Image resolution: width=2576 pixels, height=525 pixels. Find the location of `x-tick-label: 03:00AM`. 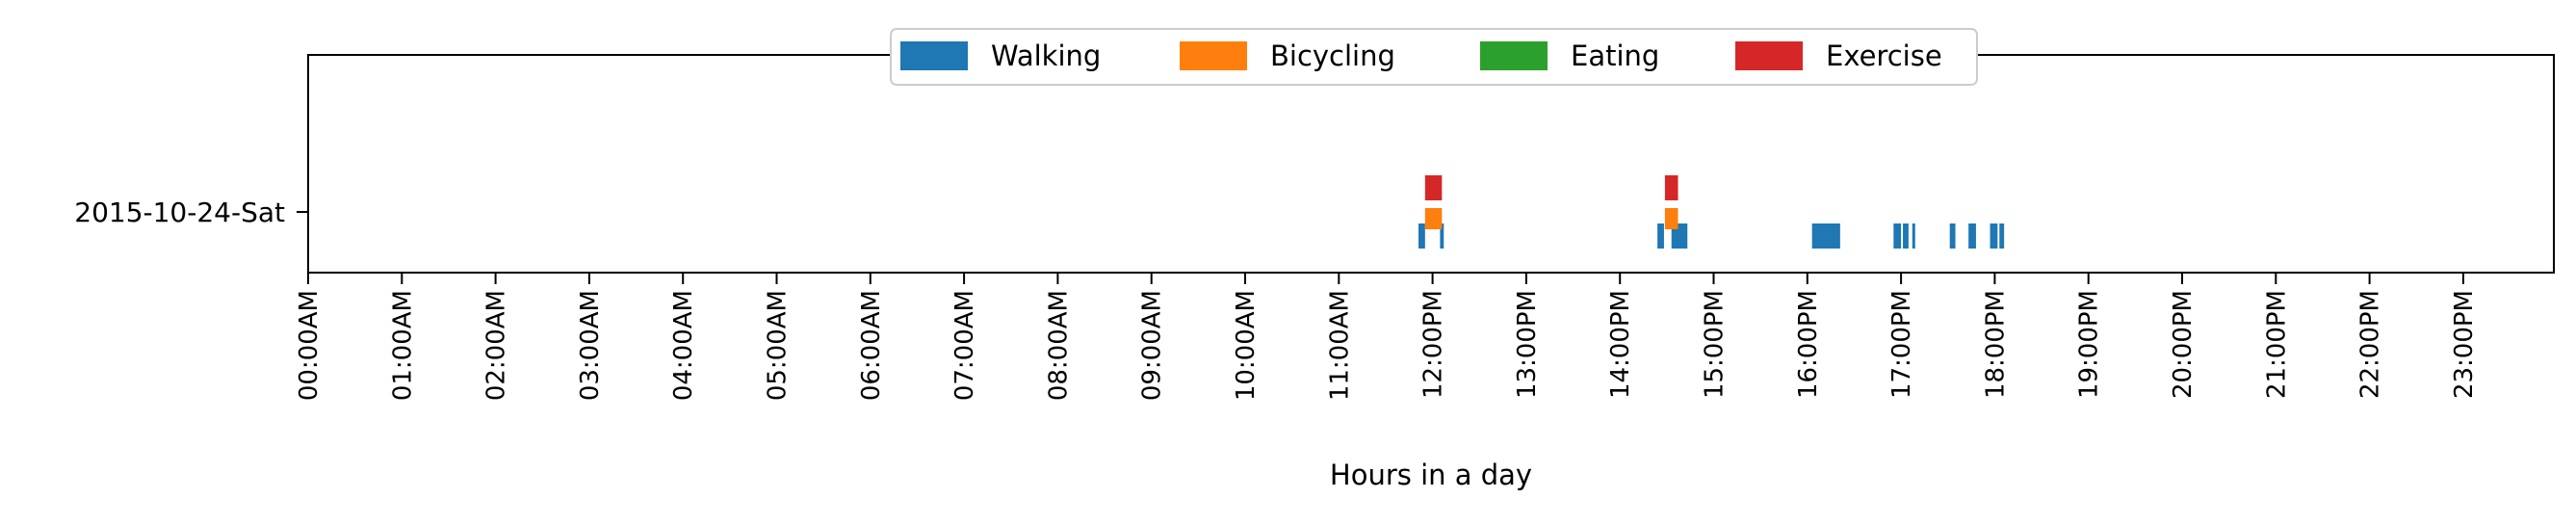

x-tick-label: 03:00AM is located at coordinates (590, 346).